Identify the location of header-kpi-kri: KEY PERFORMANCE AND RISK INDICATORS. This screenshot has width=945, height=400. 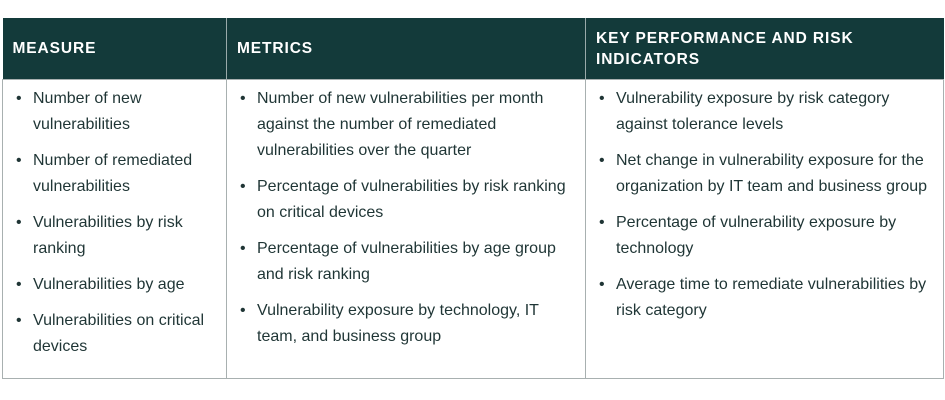
(764, 49).